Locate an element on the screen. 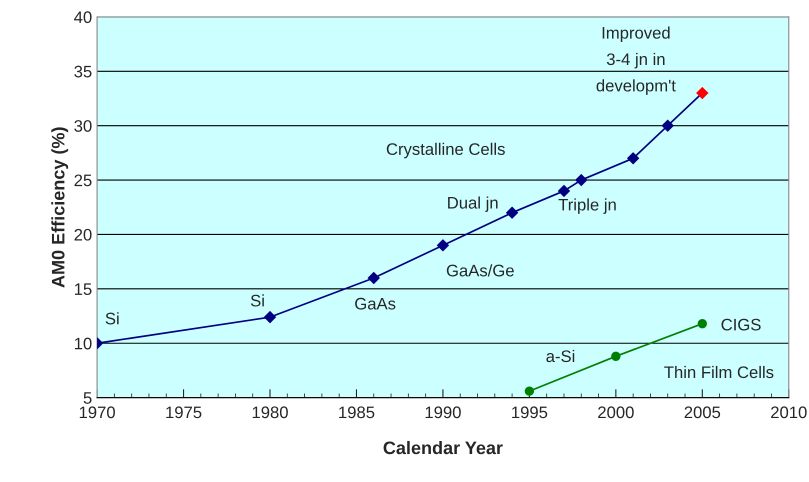 The height and width of the screenshot is (482, 809). y-tick-label: 25 is located at coordinates (83, 180).